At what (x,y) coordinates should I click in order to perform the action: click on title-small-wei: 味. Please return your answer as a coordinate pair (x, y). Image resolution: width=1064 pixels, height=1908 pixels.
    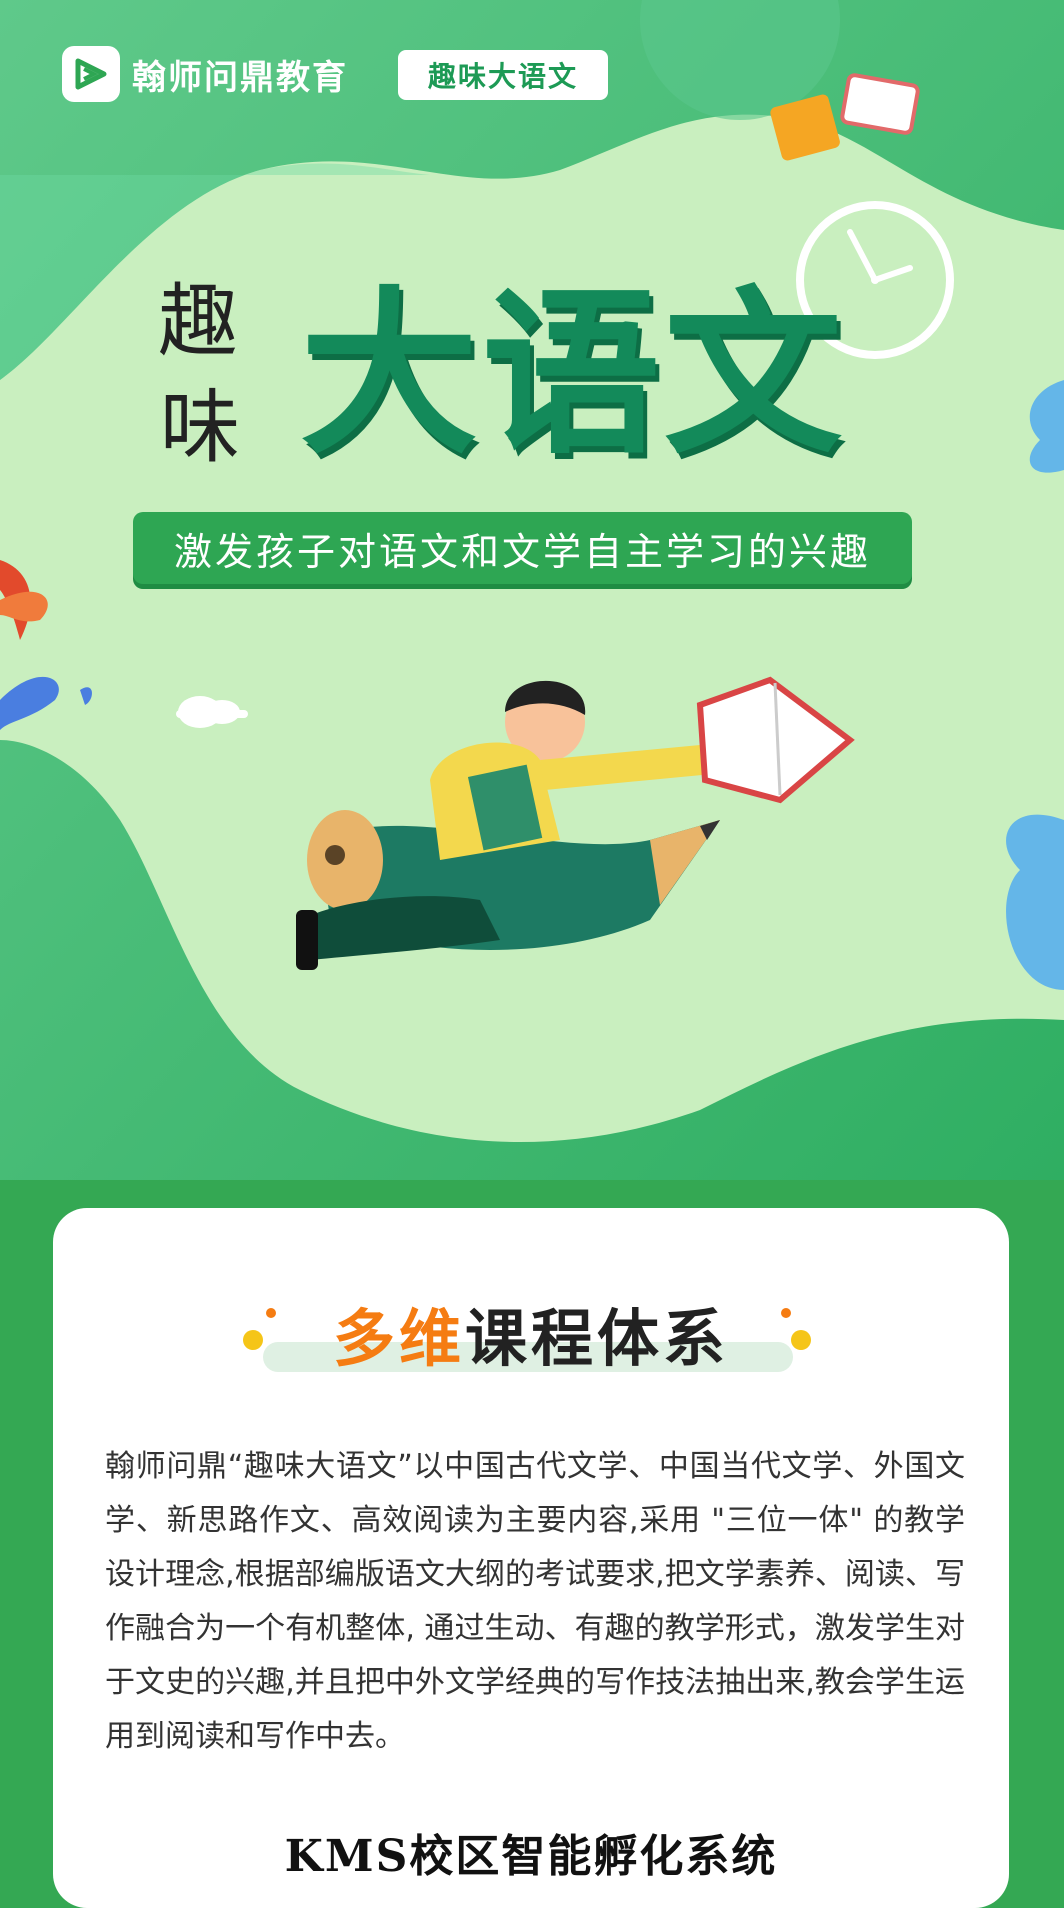
    Looking at the image, I should click on (200, 427).